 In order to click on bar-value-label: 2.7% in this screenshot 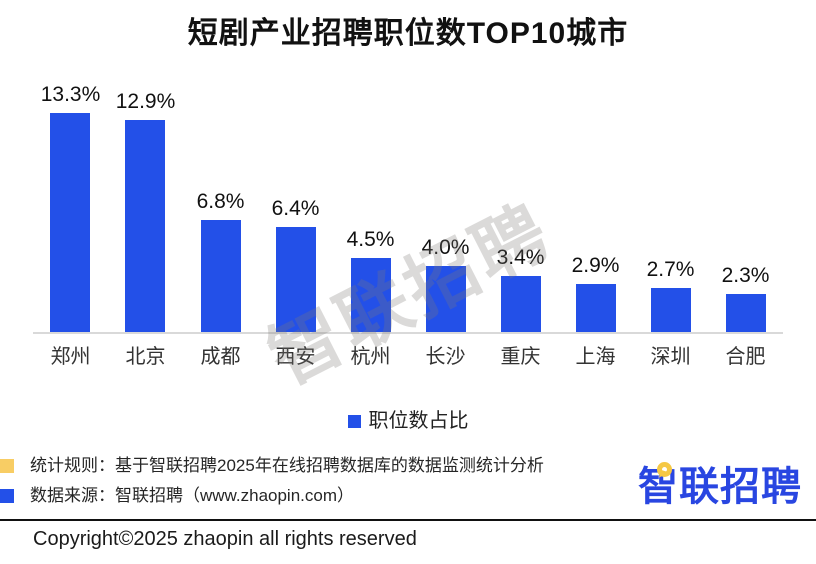, I will do `click(670, 269)`.